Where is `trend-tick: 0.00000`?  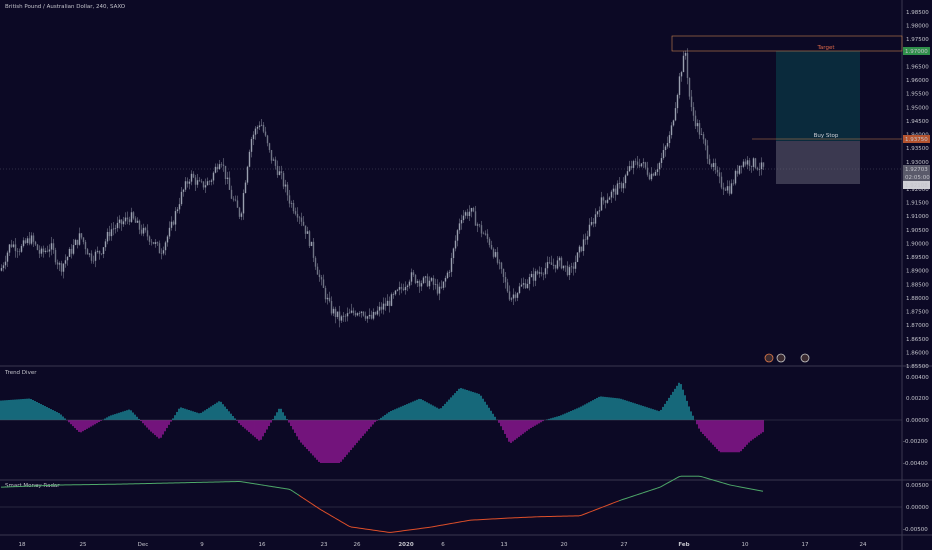
trend-tick: 0.00000 is located at coordinates (917, 421).